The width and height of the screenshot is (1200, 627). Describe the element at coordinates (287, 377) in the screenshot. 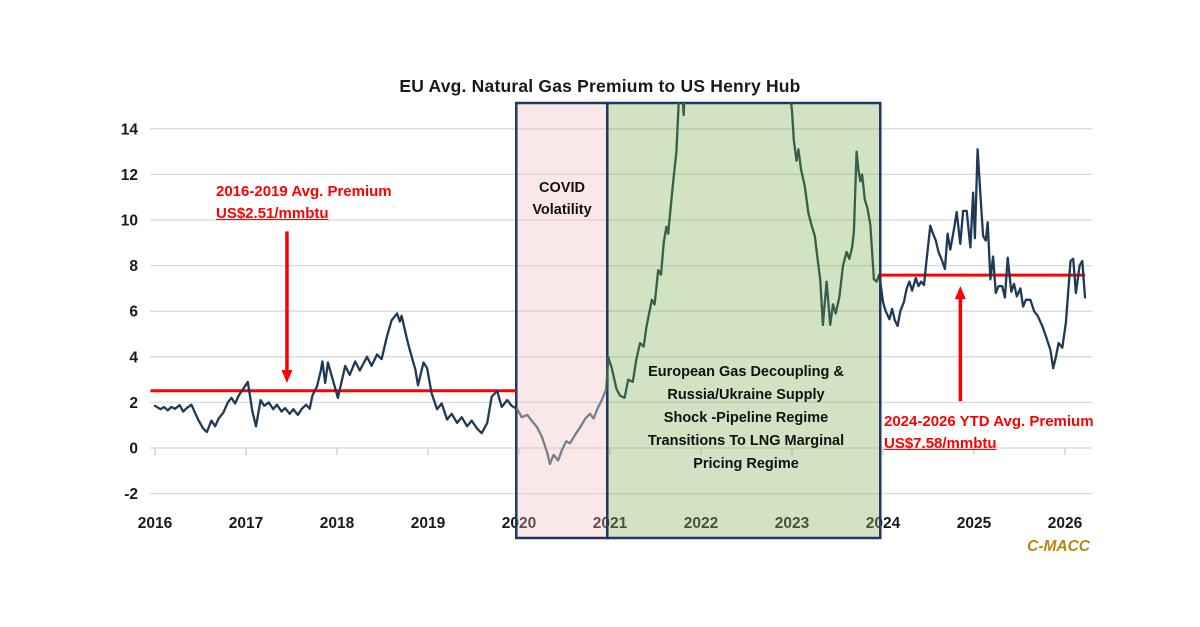

I see `avg-2016-2019-note-arrow-head` at that location.